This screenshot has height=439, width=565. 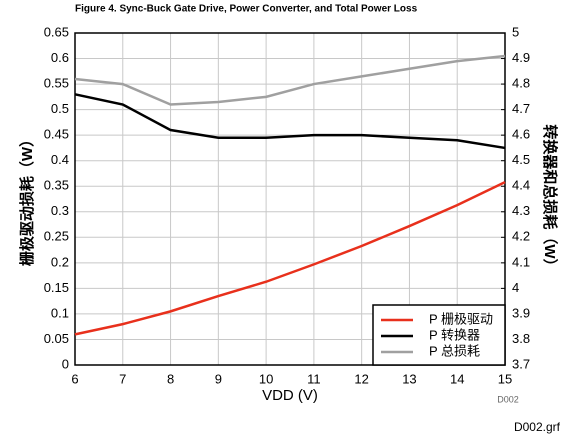 I want to click on y2-tick-label: 3.8, so click(x=521, y=338).